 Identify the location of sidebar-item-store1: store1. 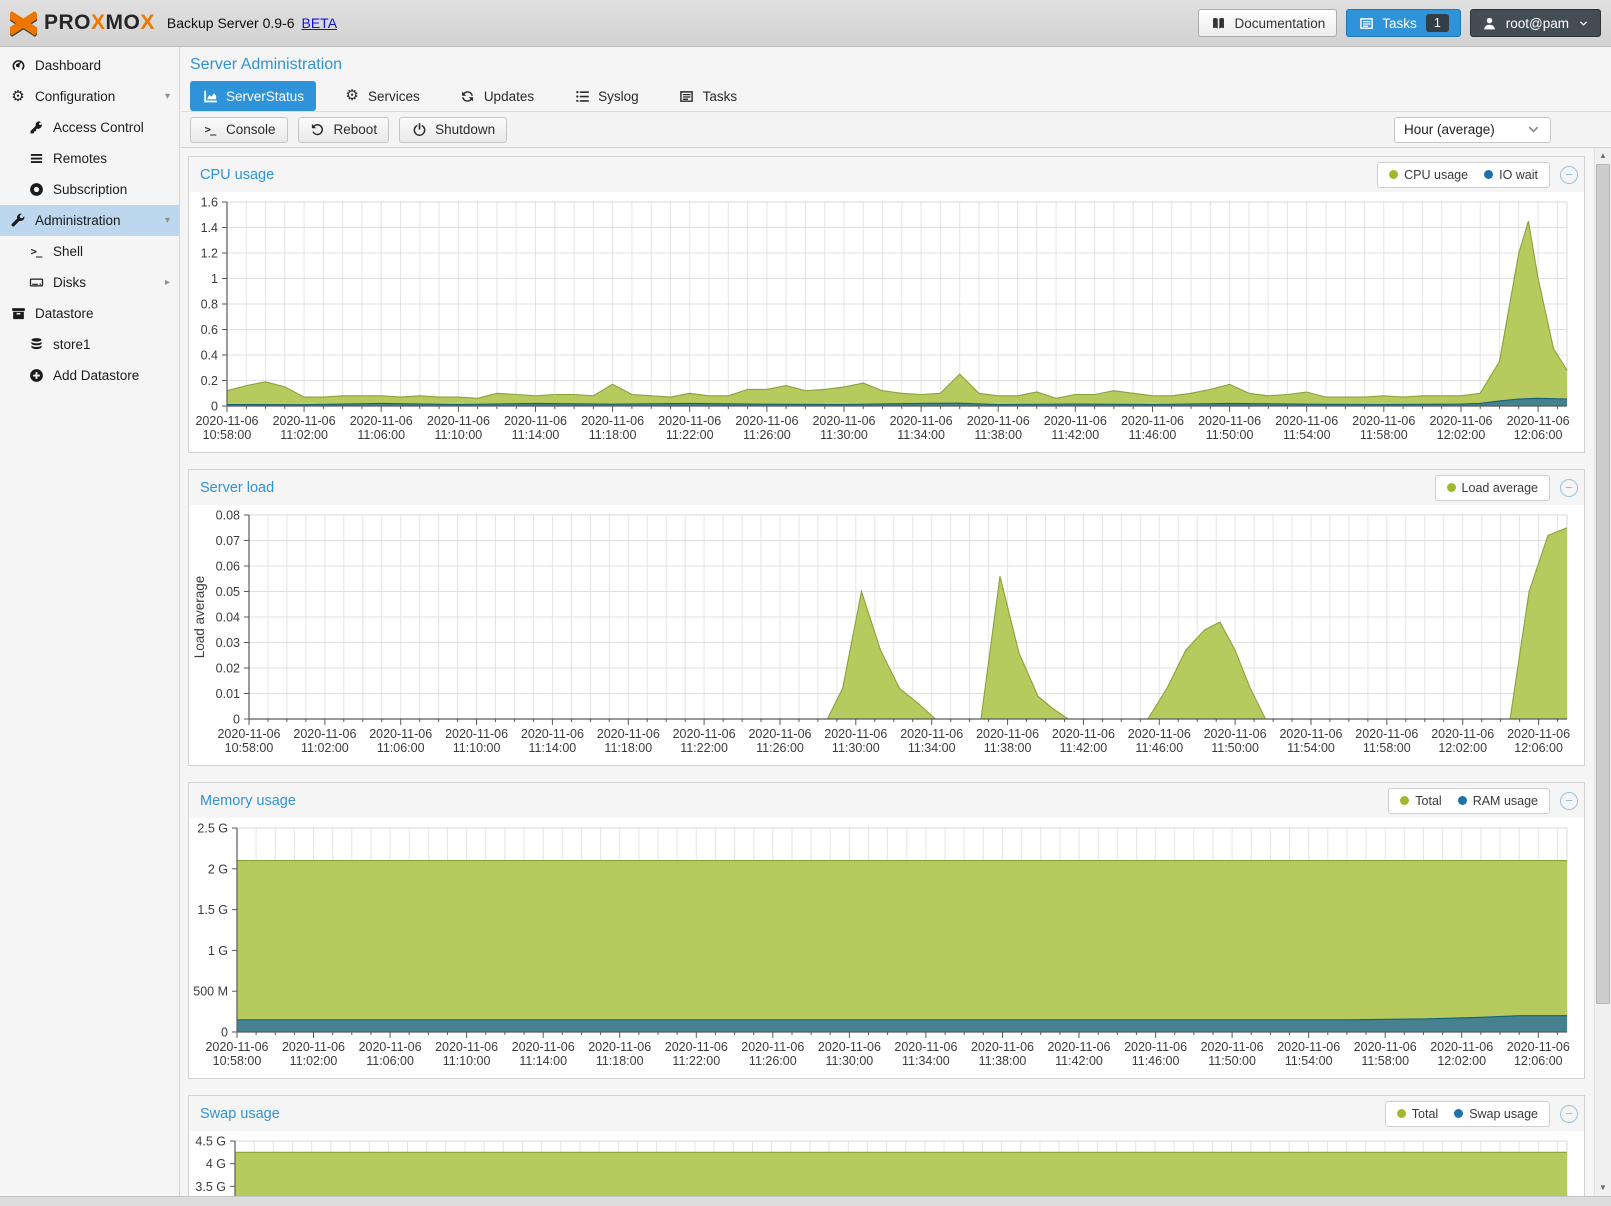
(89, 344).